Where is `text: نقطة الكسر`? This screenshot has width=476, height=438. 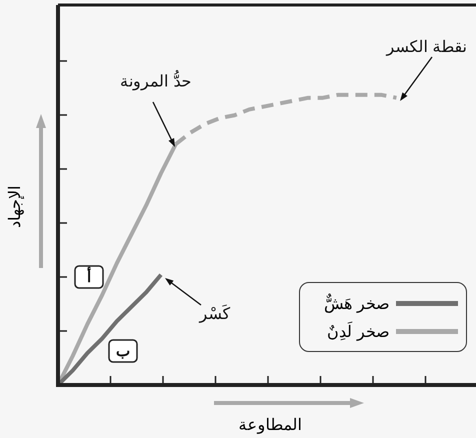
text: نقطة الكسر is located at coordinates (425, 46).